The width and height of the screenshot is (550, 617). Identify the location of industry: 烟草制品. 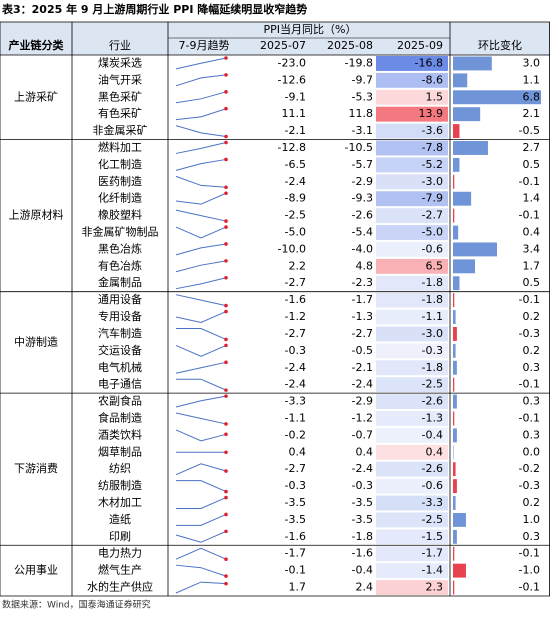
(120, 451).